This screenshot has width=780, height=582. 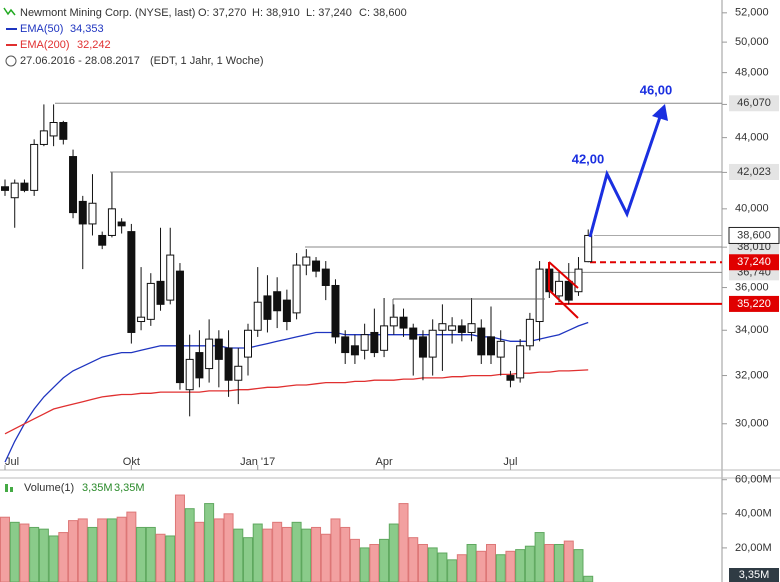 I want to click on x-tick-label: Jan '17, so click(x=257, y=462).